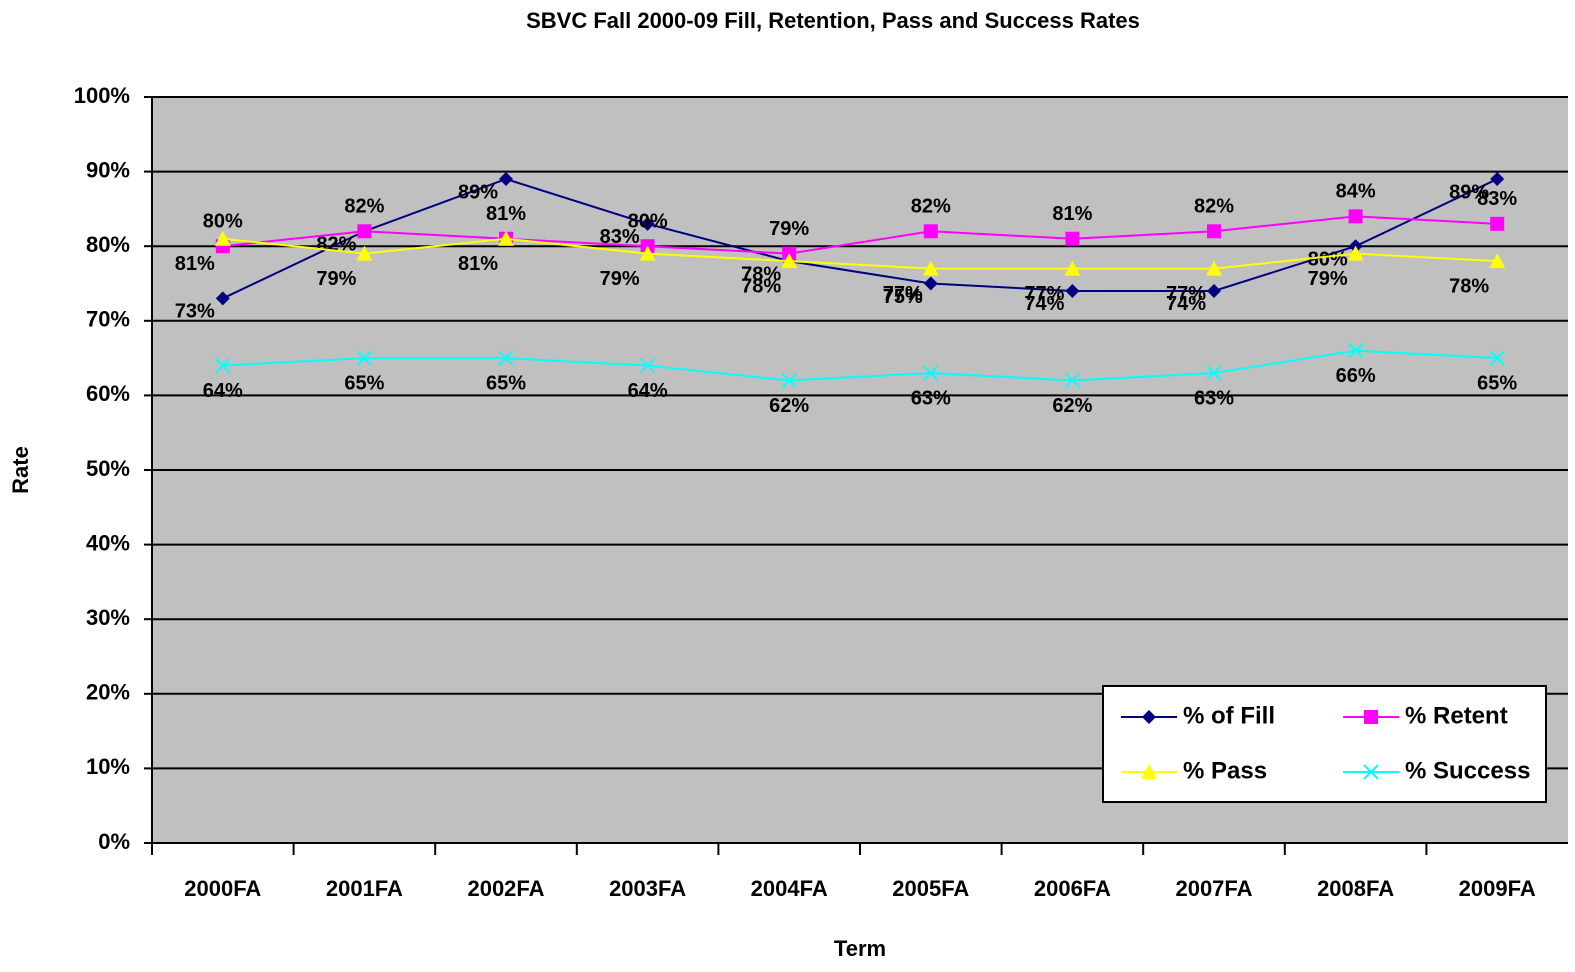  I want to click on y-tick-label: 30%, so click(108, 617).